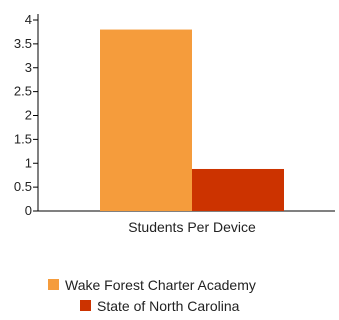 This screenshot has width=339, height=320. What do you see at coordinates (28, 162) in the screenshot?
I see `y-tick-label: 1` at bounding box center [28, 162].